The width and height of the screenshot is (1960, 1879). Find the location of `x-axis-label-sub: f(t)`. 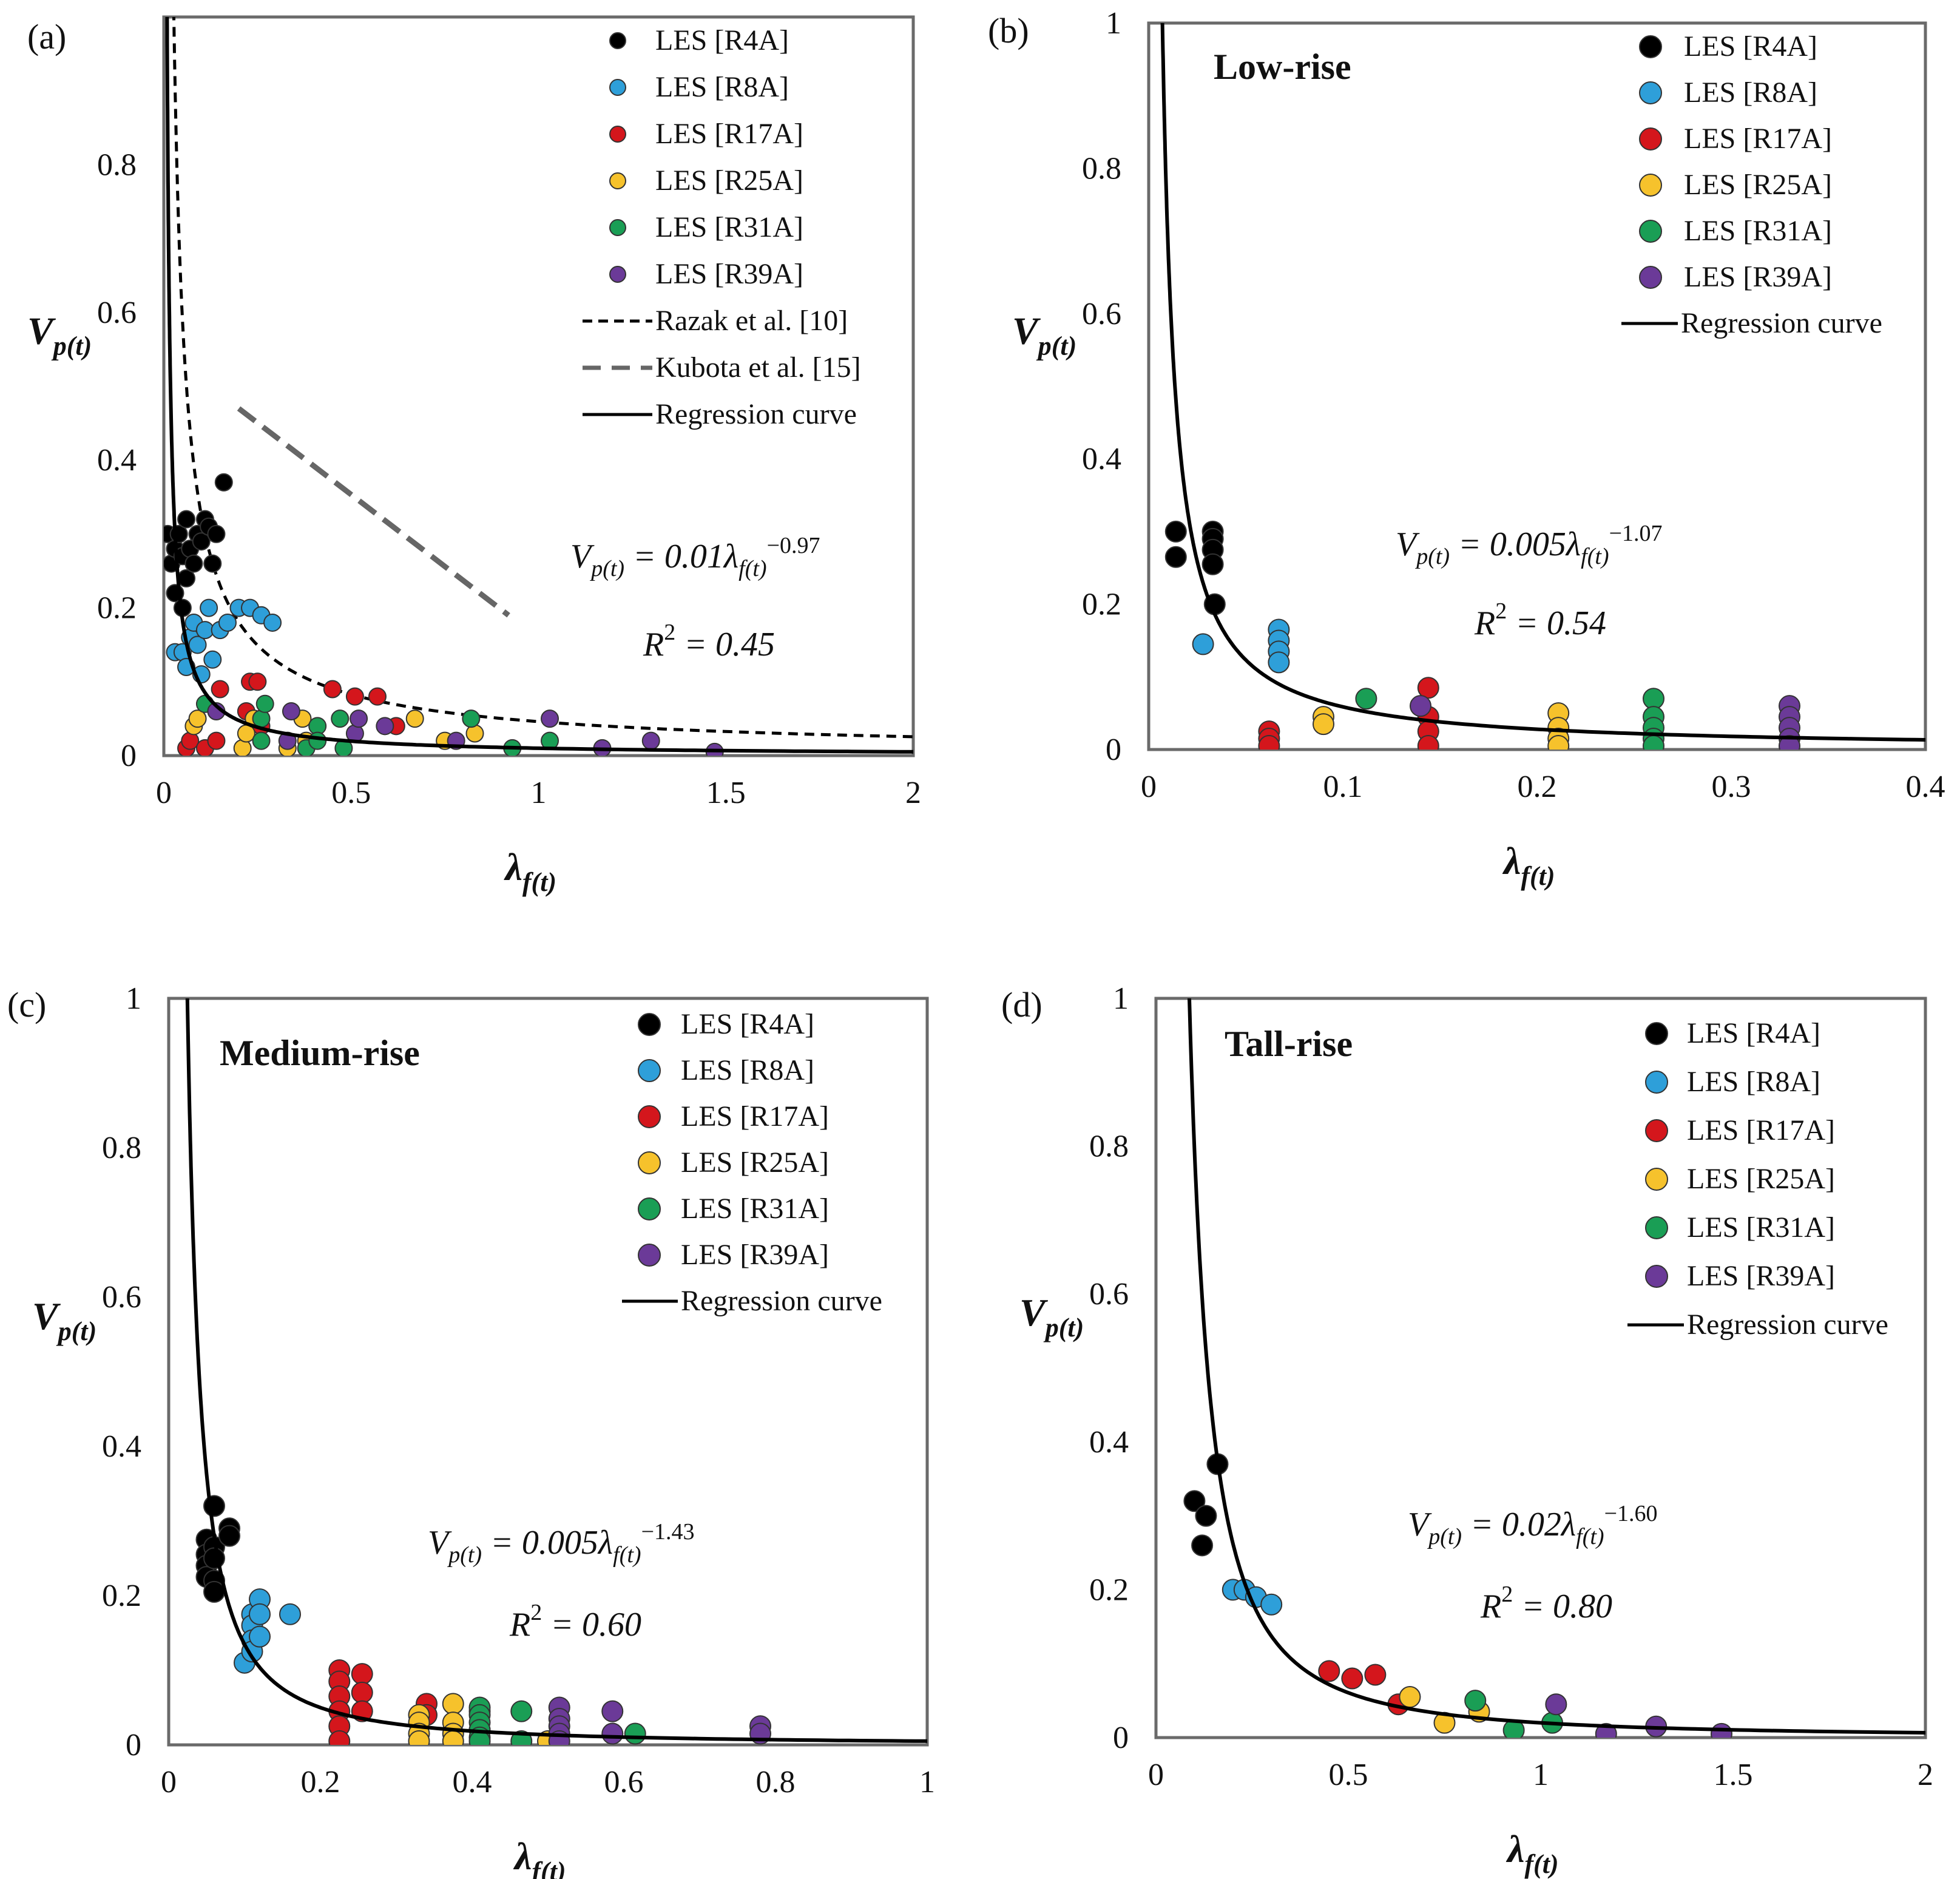

x-axis-label-sub: f(t) is located at coordinates (1538, 876).